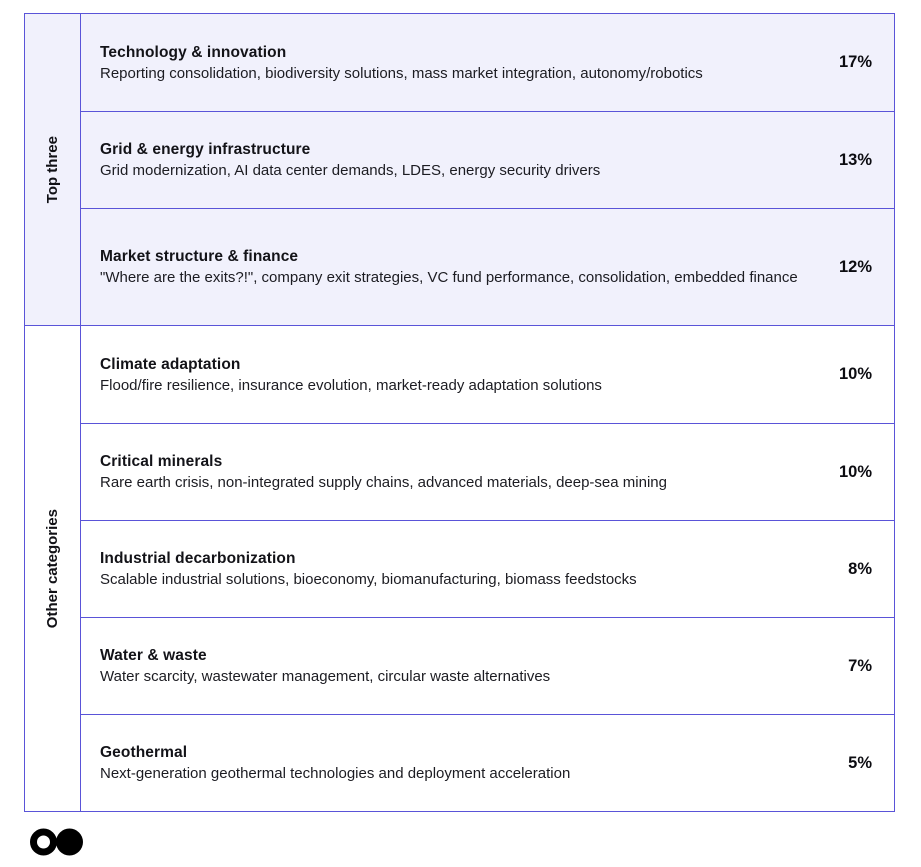 The image size is (921, 867). What do you see at coordinates (855, 62) in the screenshot?
I see `category-percent: 17%` at bounding box center [855, 62].